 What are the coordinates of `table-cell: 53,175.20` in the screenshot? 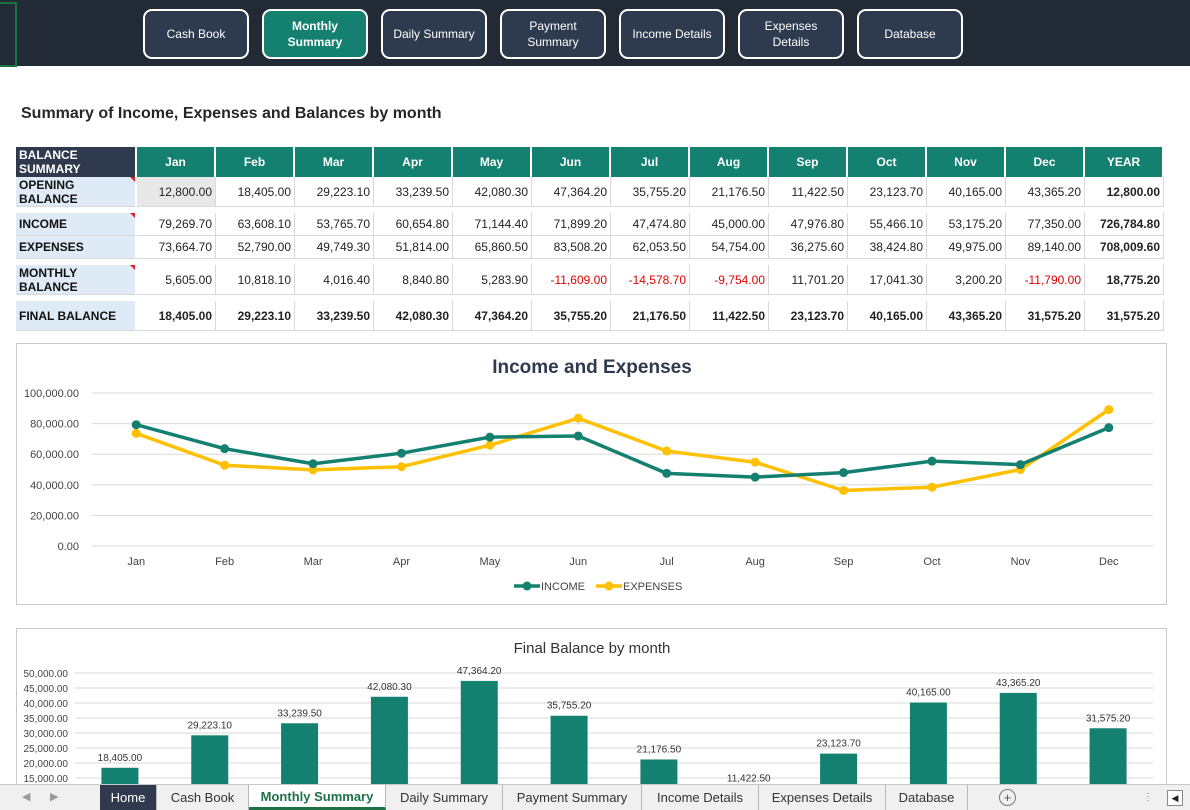 It's located at (966, 224).